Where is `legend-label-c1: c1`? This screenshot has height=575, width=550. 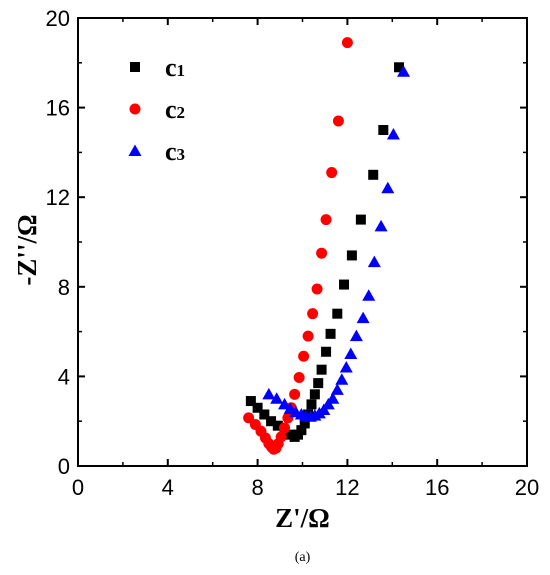
legend-label-c1: c1 is located at coordinates (175, 67).